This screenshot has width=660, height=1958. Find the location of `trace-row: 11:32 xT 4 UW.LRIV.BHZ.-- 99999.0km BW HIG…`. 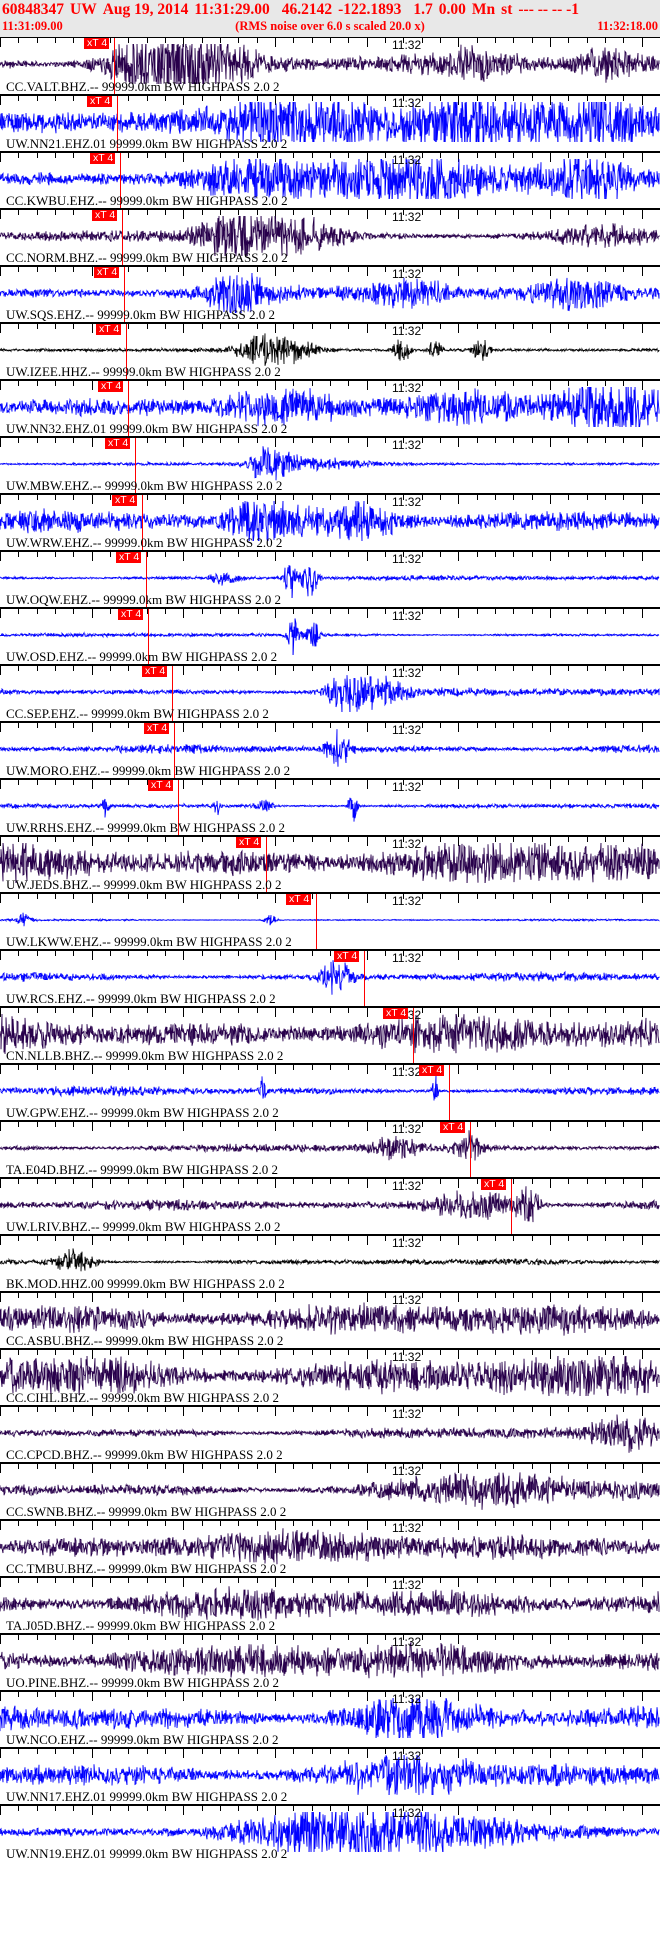

trace-row: 11:32 xT 4 UW.LRIV.BHZ.-- 99999.0km BW HIG… is located at coordinates (330, 1205).